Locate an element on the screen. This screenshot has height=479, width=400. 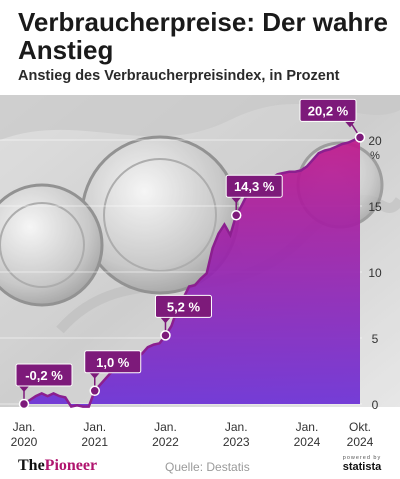
annotation-label: 1,0 % is located at coordinates (113, 362).